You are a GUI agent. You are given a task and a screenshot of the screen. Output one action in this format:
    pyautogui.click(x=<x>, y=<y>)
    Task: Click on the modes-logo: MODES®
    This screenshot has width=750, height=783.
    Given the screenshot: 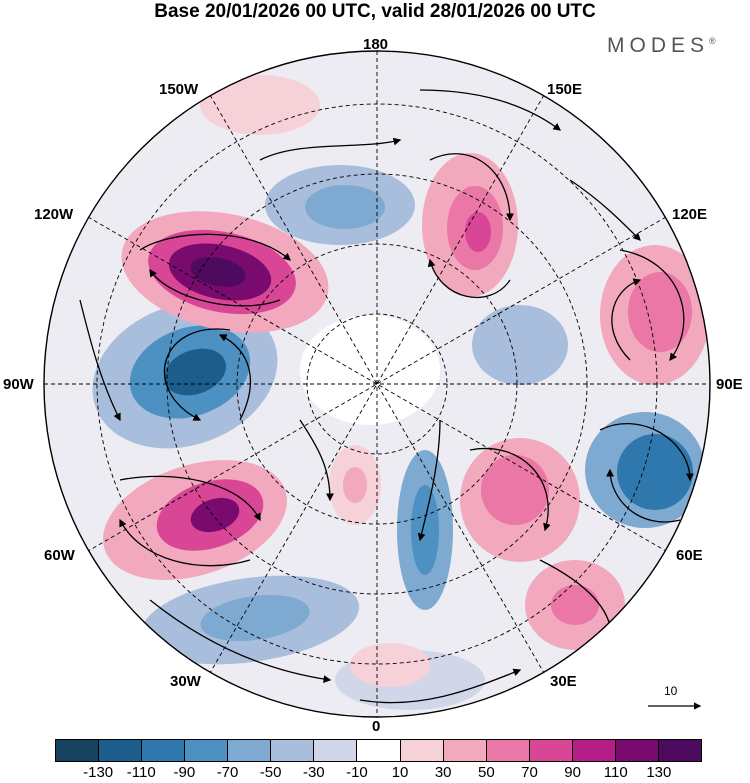 What is the action you would take?
    pyautogui.click(x=661, y=46)
    